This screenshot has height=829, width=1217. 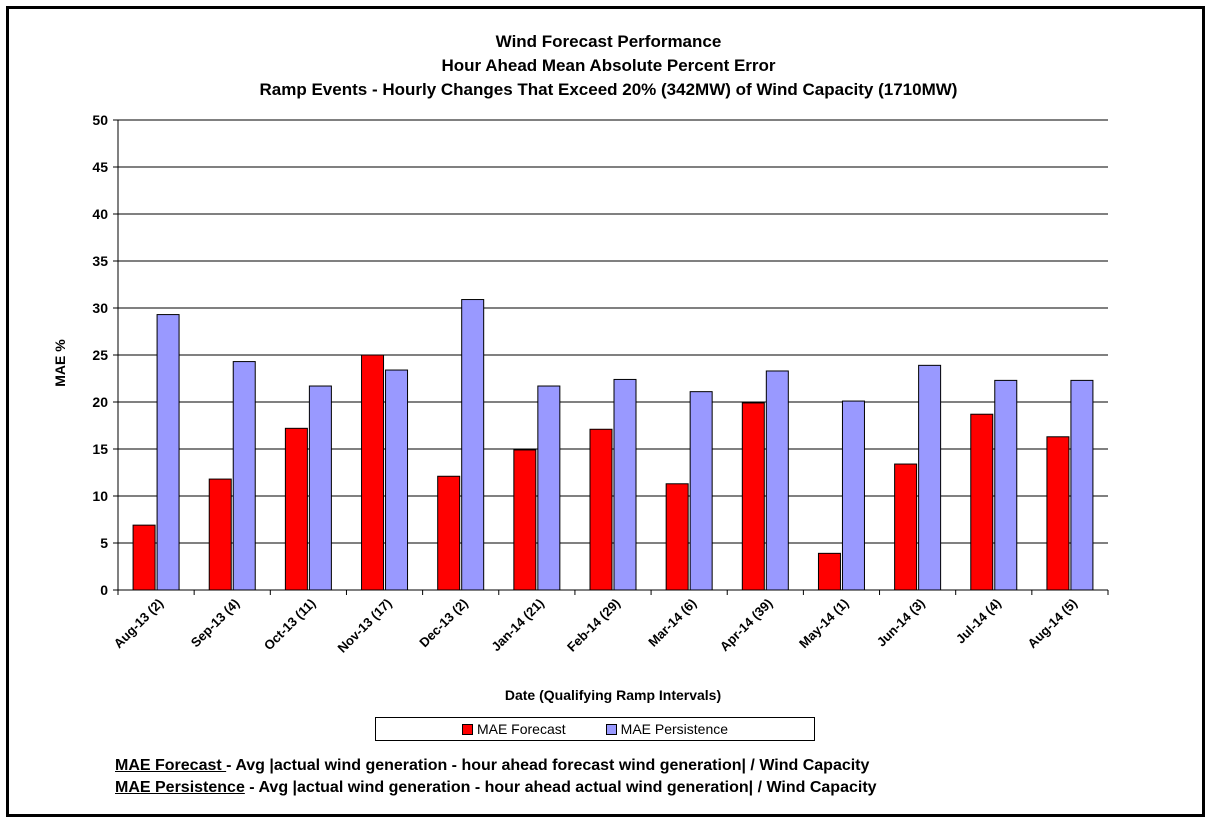 What do you see at coordinates (100, 261) in the screenshot?
I see `y-tick-label: 35` at bounding box center [100, 261].